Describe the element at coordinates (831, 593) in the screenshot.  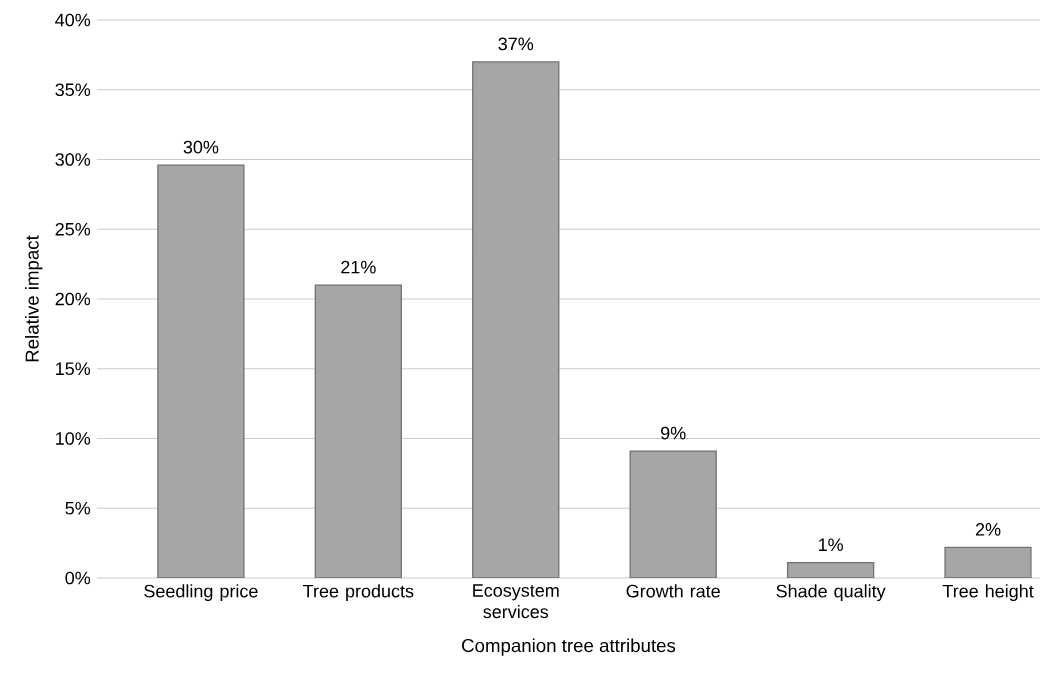
I see `x-tick-label: Shade quality` at that location.